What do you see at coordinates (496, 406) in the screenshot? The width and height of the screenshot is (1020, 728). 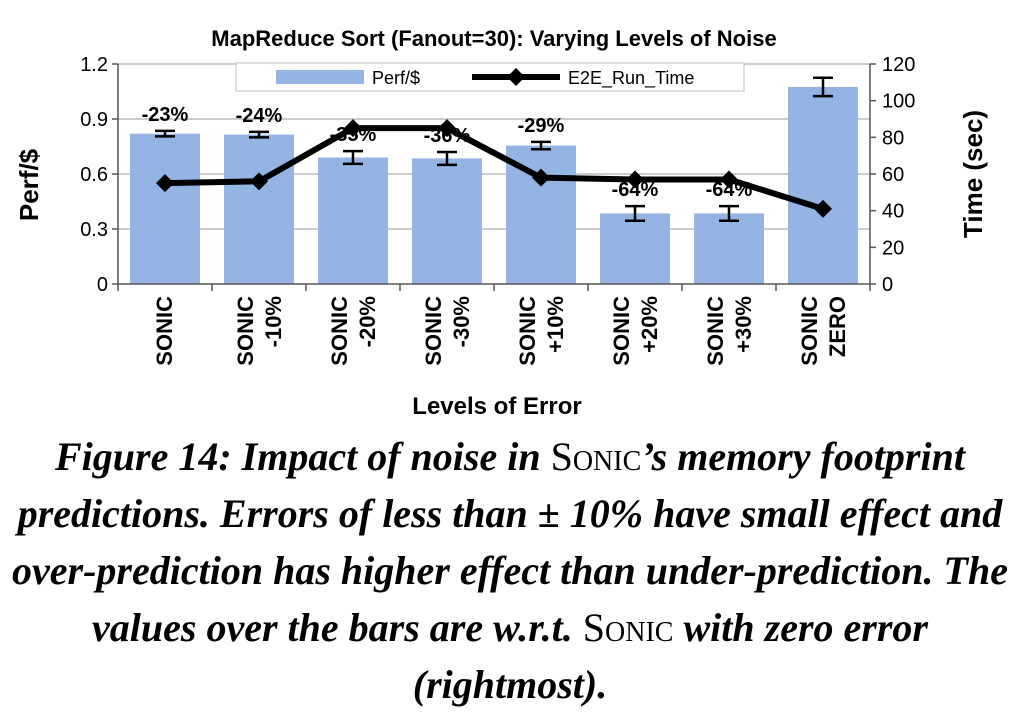 I see `x-axis-label: Levels of Error` at bounding box center [496, 406].